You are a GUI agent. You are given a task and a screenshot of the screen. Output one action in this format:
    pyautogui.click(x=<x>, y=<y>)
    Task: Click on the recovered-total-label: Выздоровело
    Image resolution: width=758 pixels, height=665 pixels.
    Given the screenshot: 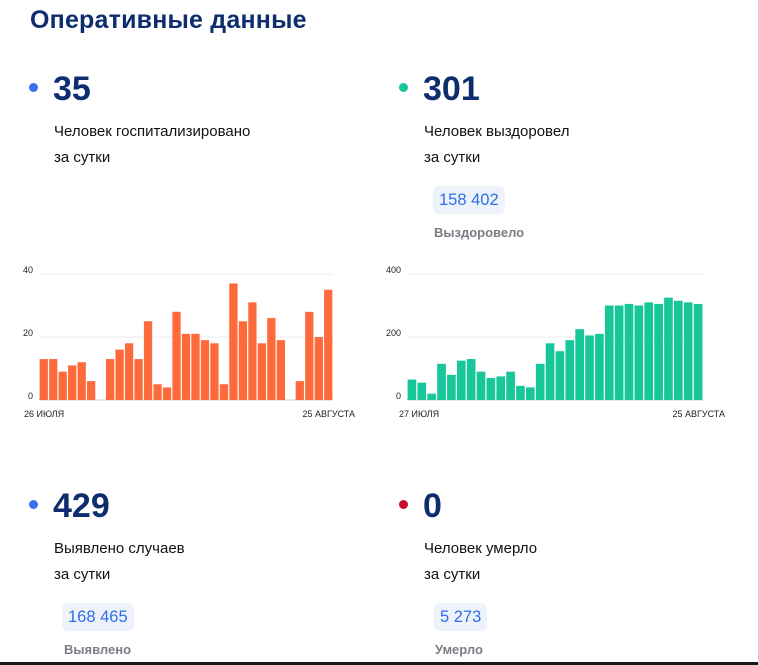 What is the action you would take?
    pyautogui.click(x=479, y=232)
    